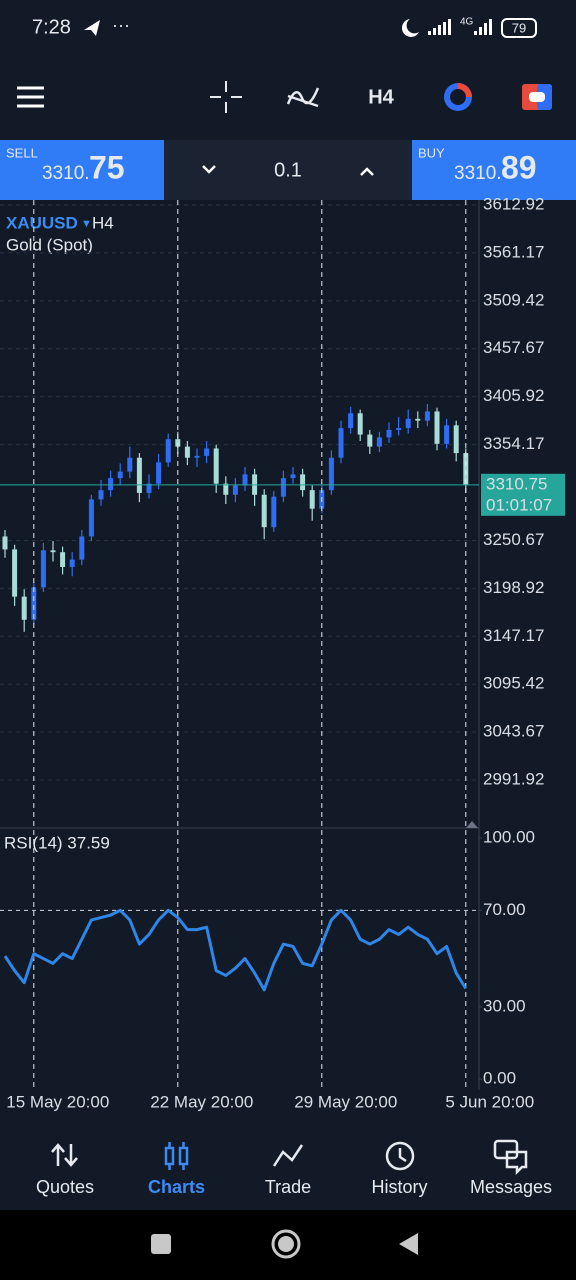 This screenshot has width=576, height=1280. What do you see at coordinates (288, 1187) in the screenshot?
I see `nav-label: Trade` at bounding box center [288, 1187].